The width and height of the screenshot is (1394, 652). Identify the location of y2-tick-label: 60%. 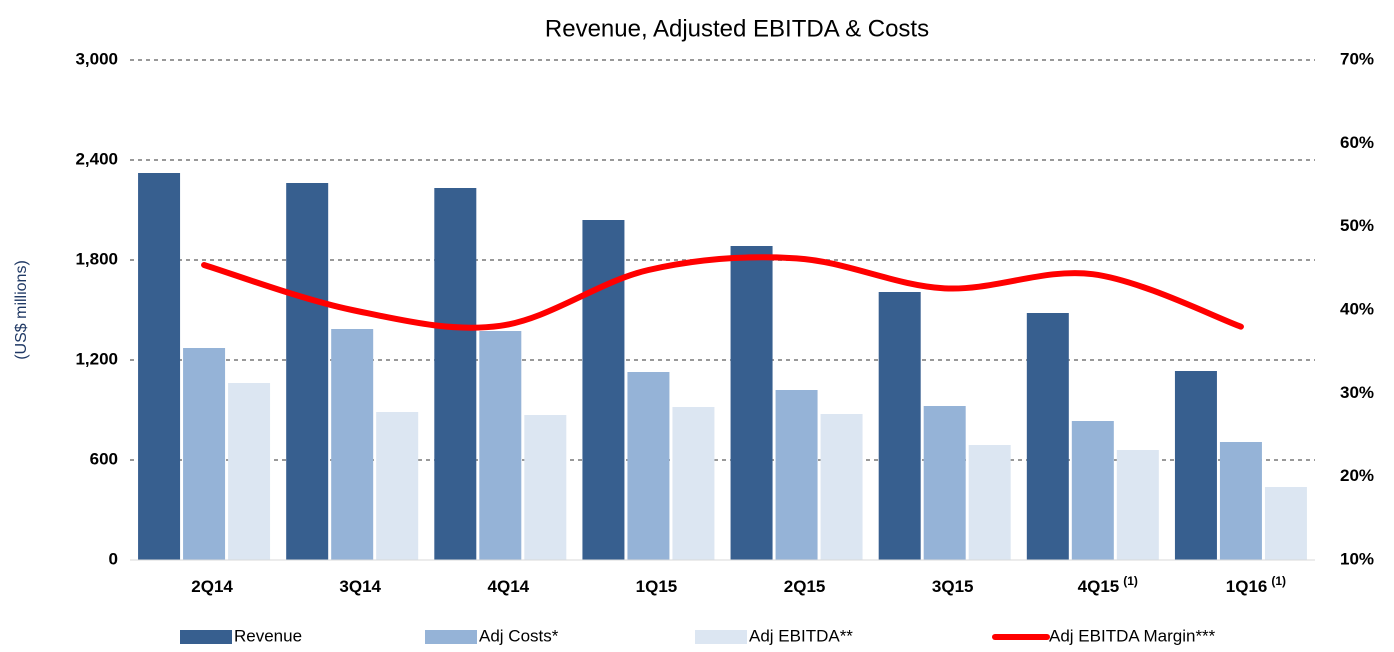
(1357, 142).